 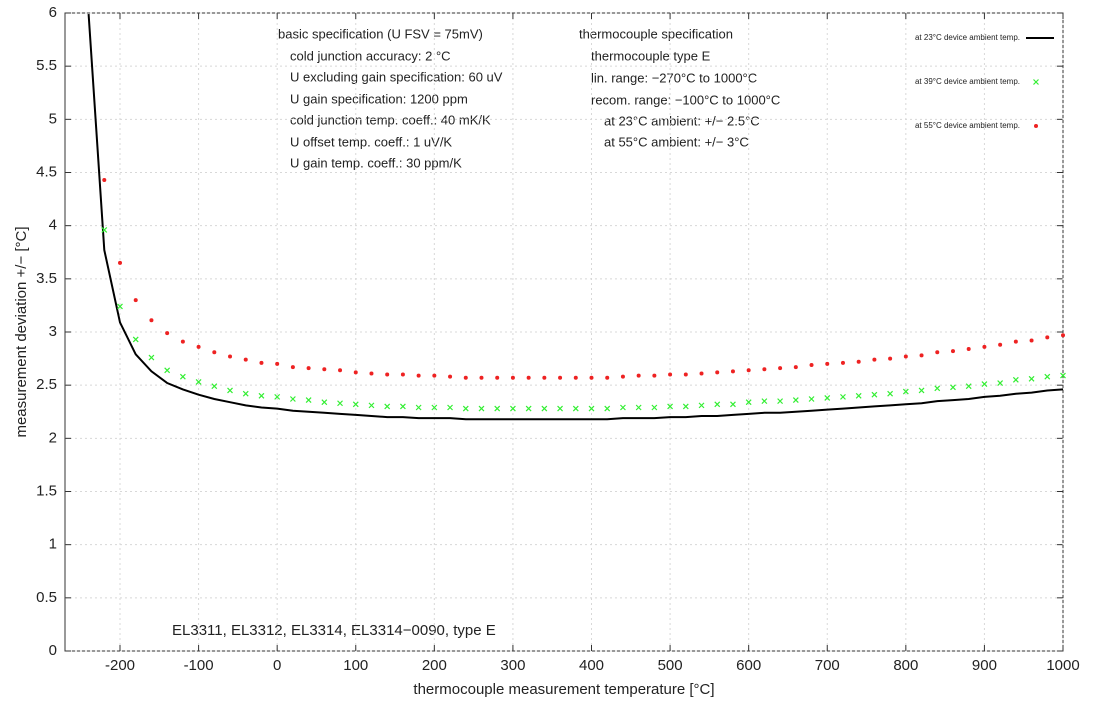 What do you see at coordinates (656, 33) in the screenshot?
I see `spec-line: thermocouple specification` at bounding box center [656, 33].